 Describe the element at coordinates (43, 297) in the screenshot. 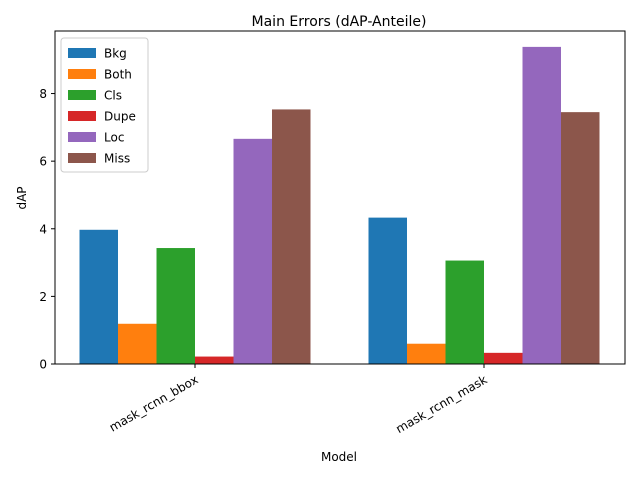

I see `y-tick-label: 2` at that location.